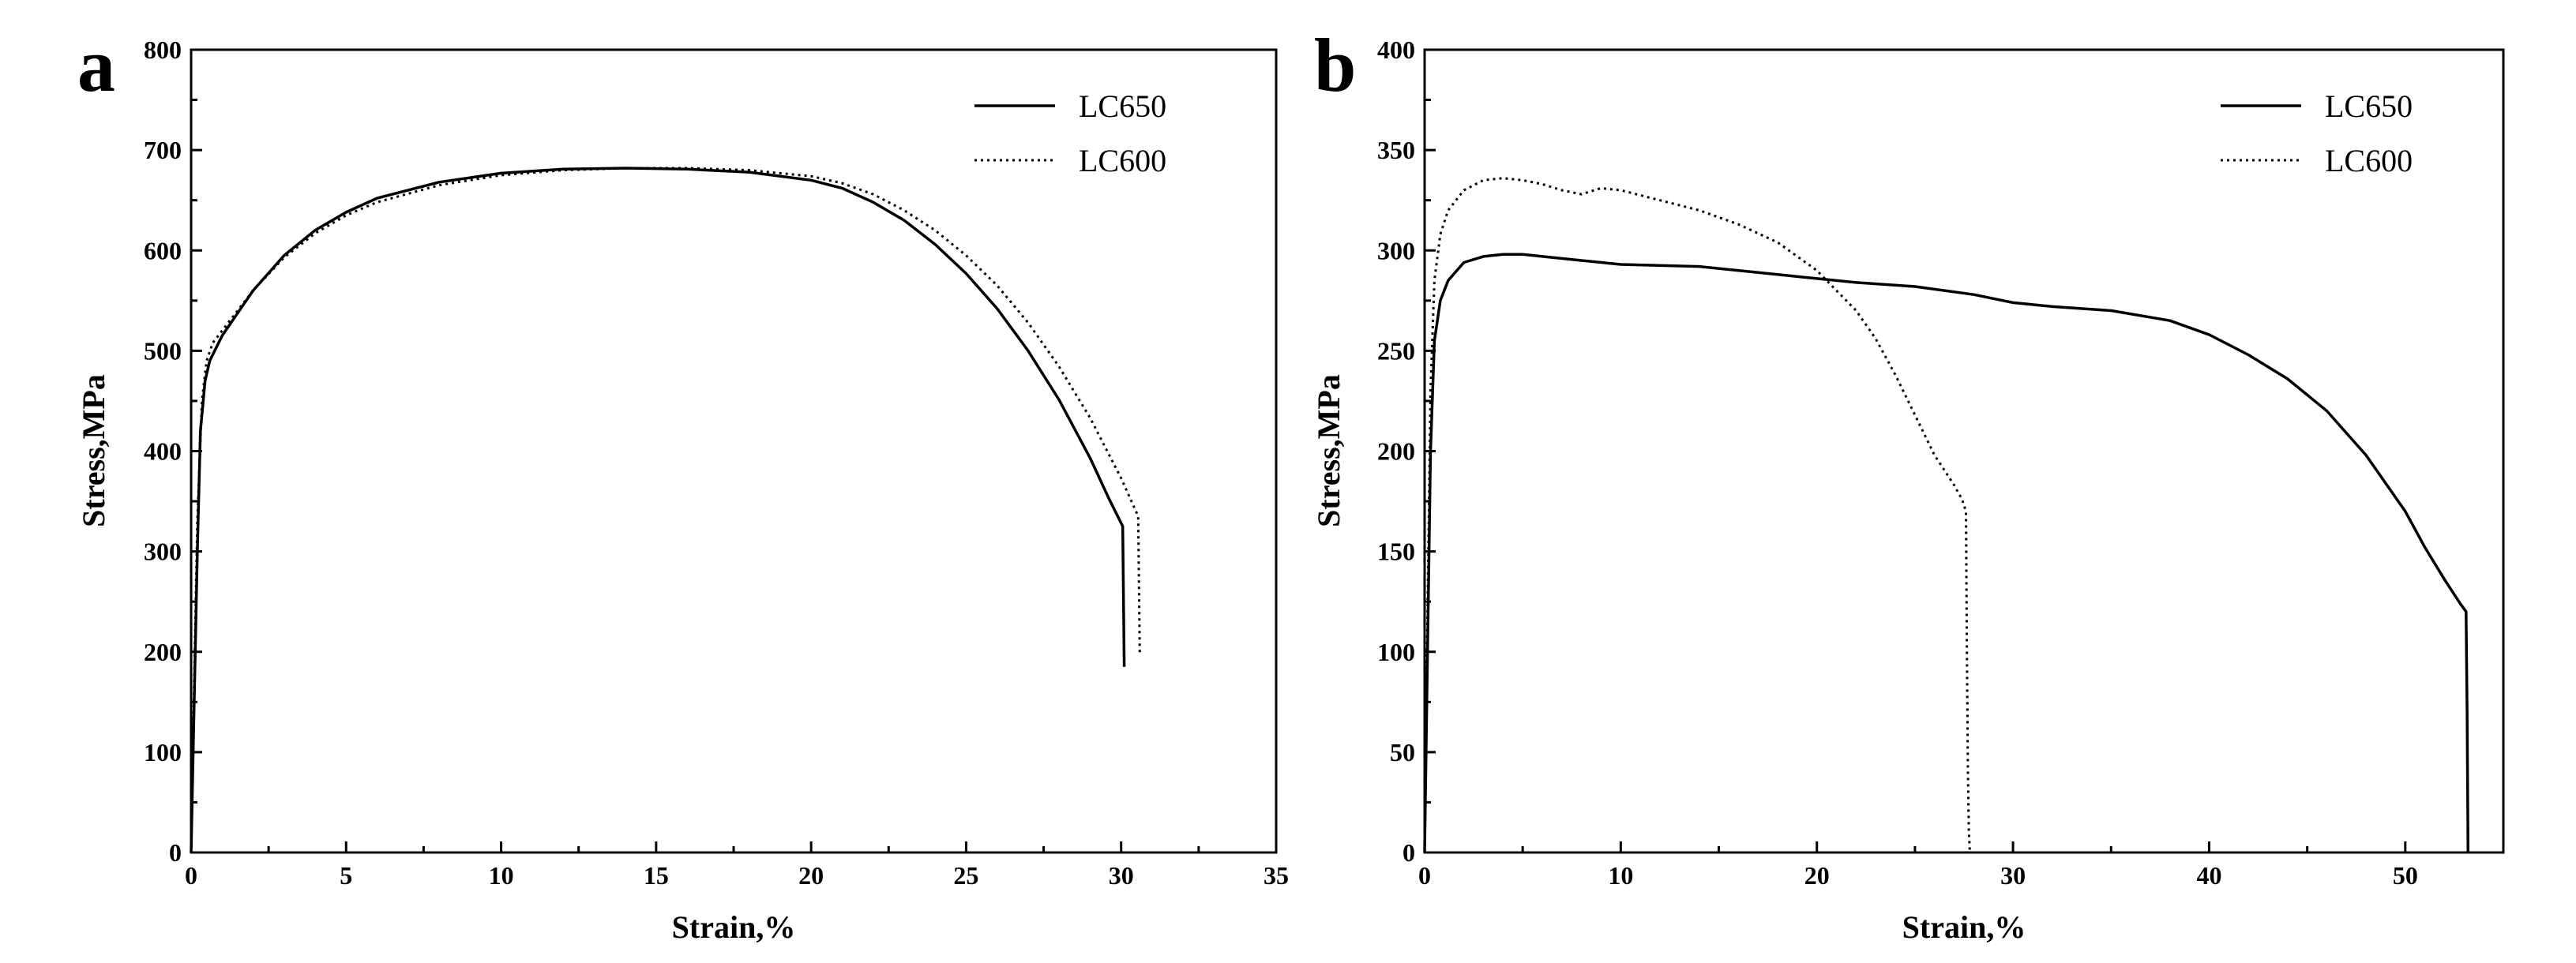 The width and height of the screenshot is (2576, 963). What do you see at coordinates (2369, 160) in the screenshot?
I see `legend-label-lc600-b: LC600` at bounding box center [2369, 160].